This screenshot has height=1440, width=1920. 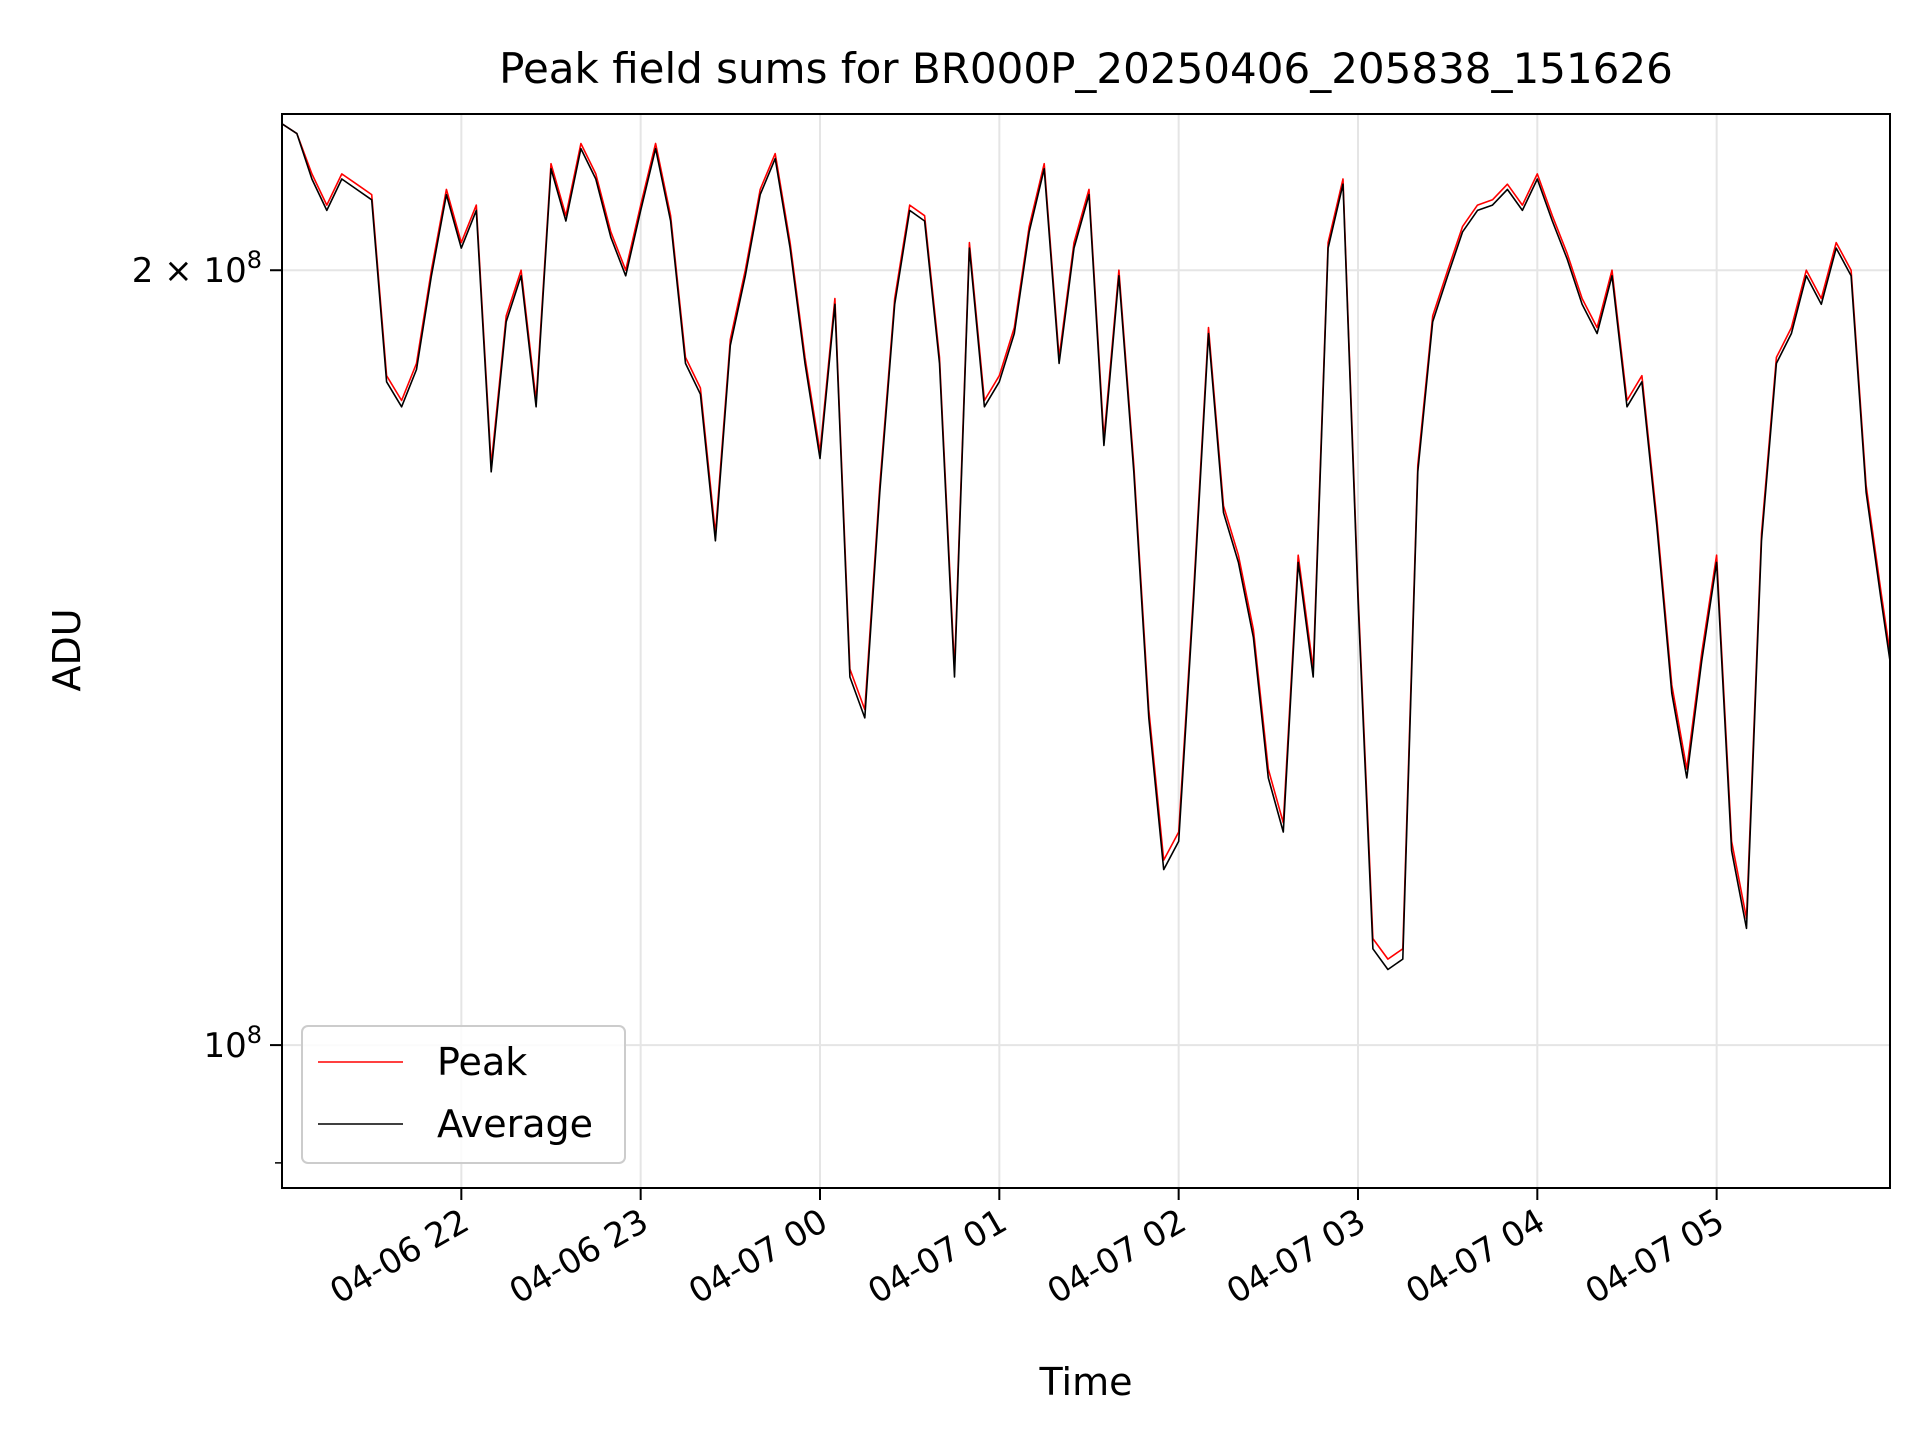 What do you see at coordinates (197, 268) in the screenshot?
I see `y-tick-label: 2 × 108` at bounding box center [197, 268].